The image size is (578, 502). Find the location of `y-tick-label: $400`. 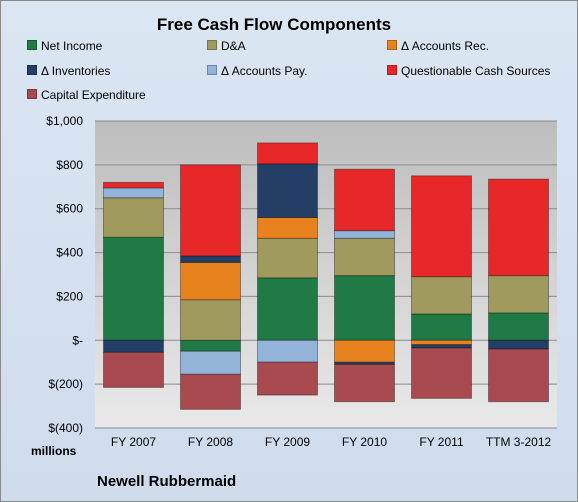

y-tick-label: $400 is located at coordinates (69, 253).